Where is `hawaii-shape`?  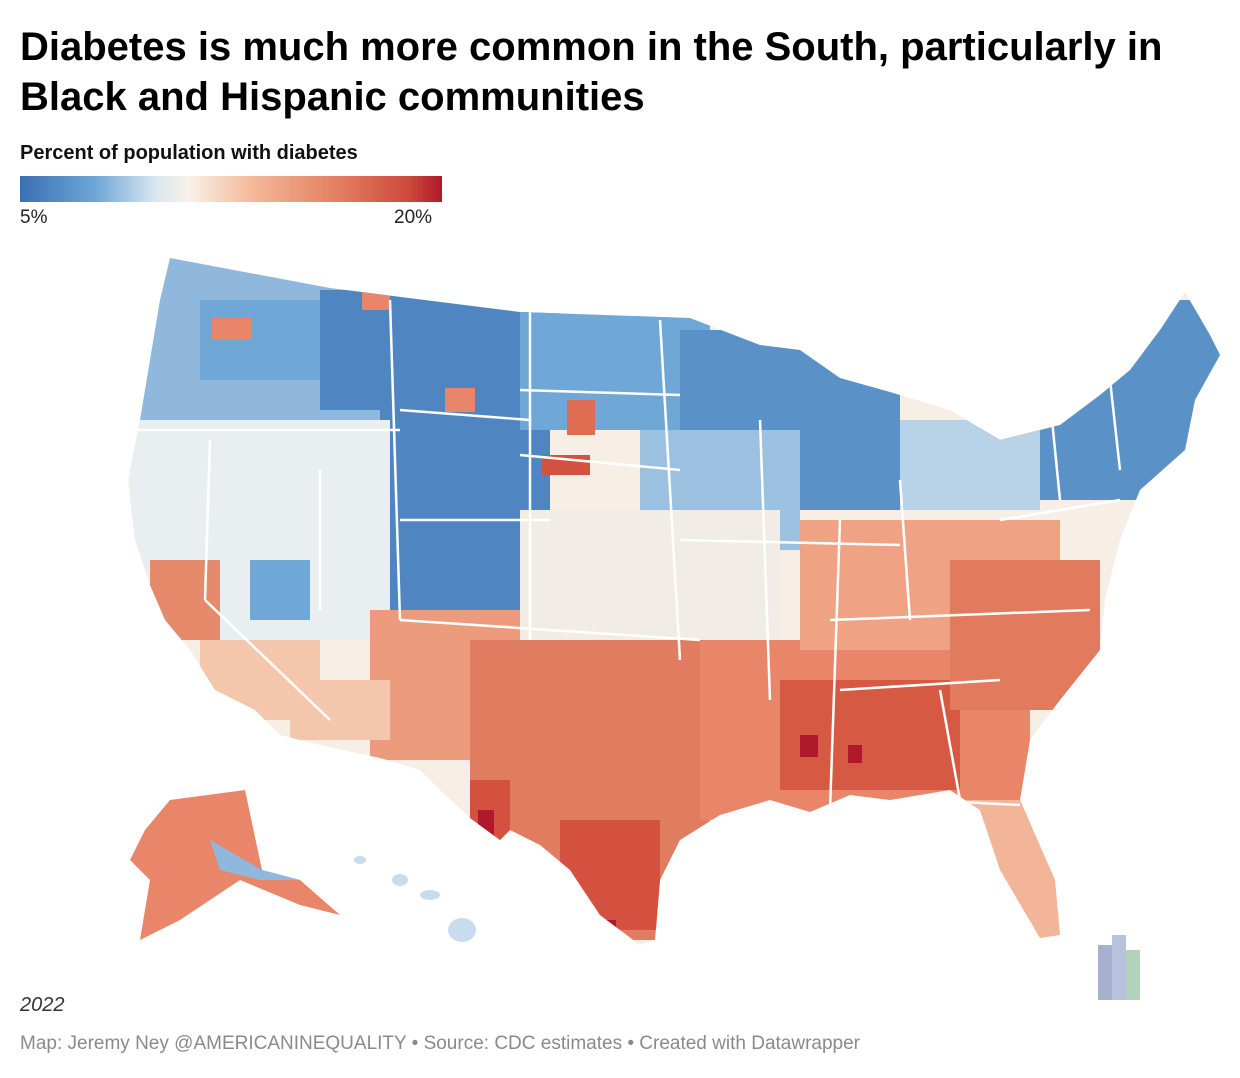 hawaii-shape is located at coordinates (415, 899).